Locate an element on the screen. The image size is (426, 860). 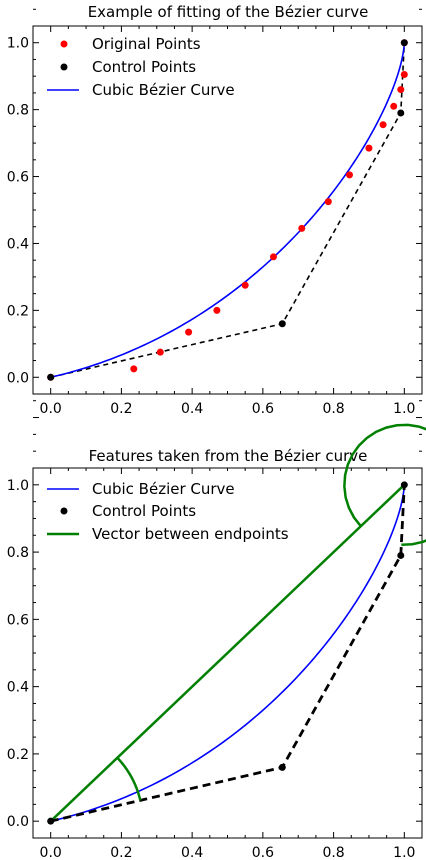
legend-label-original: Original Points is located at coordinates (146, 44).